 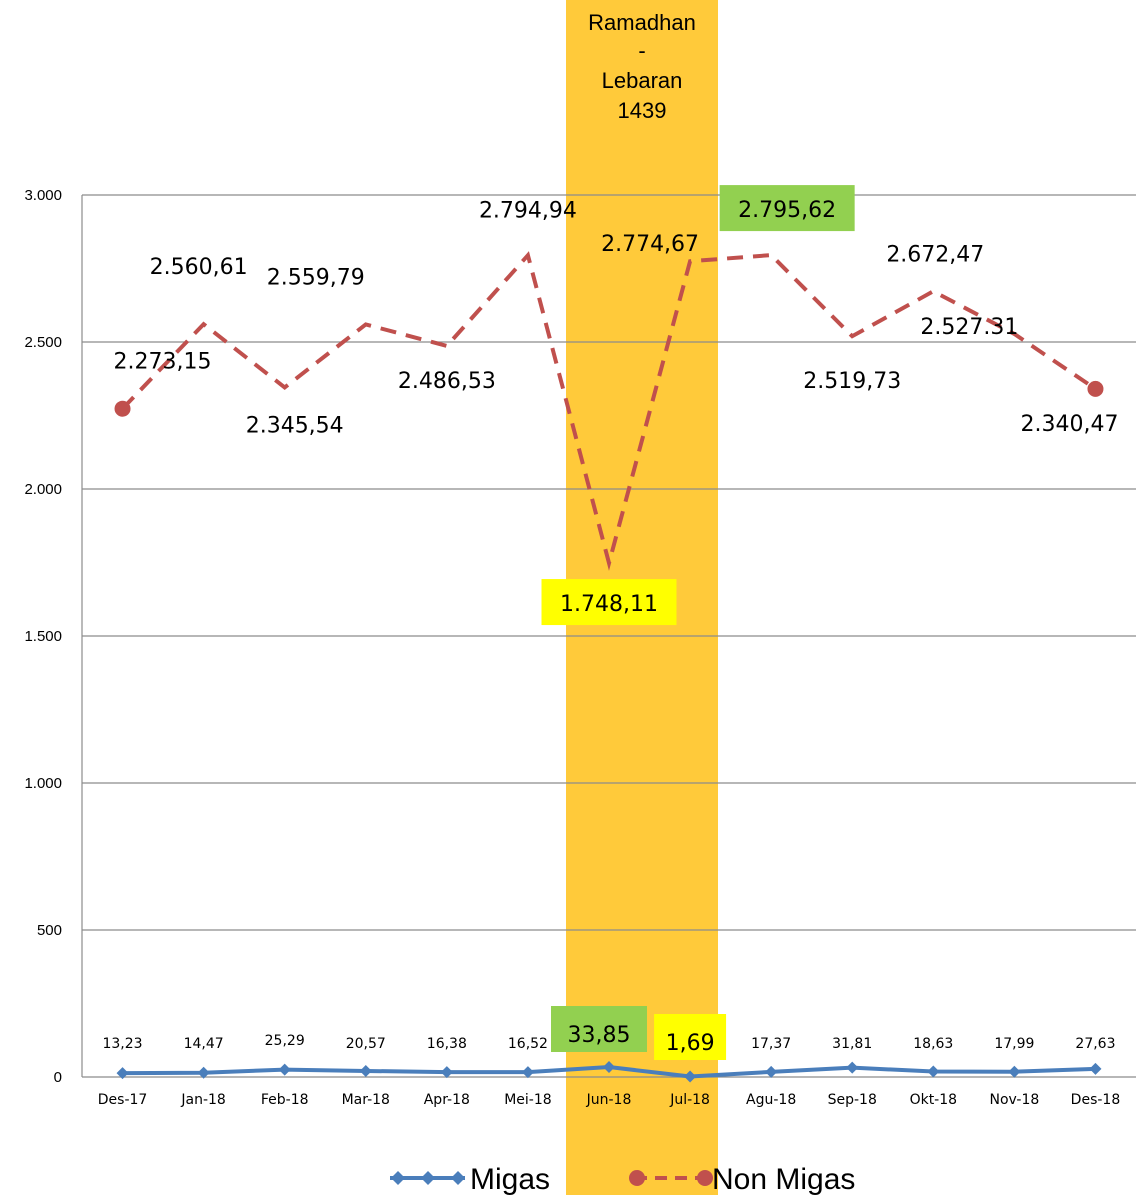 I want to click on migas-data-label: 1,69, so click(x=690, y=1043).